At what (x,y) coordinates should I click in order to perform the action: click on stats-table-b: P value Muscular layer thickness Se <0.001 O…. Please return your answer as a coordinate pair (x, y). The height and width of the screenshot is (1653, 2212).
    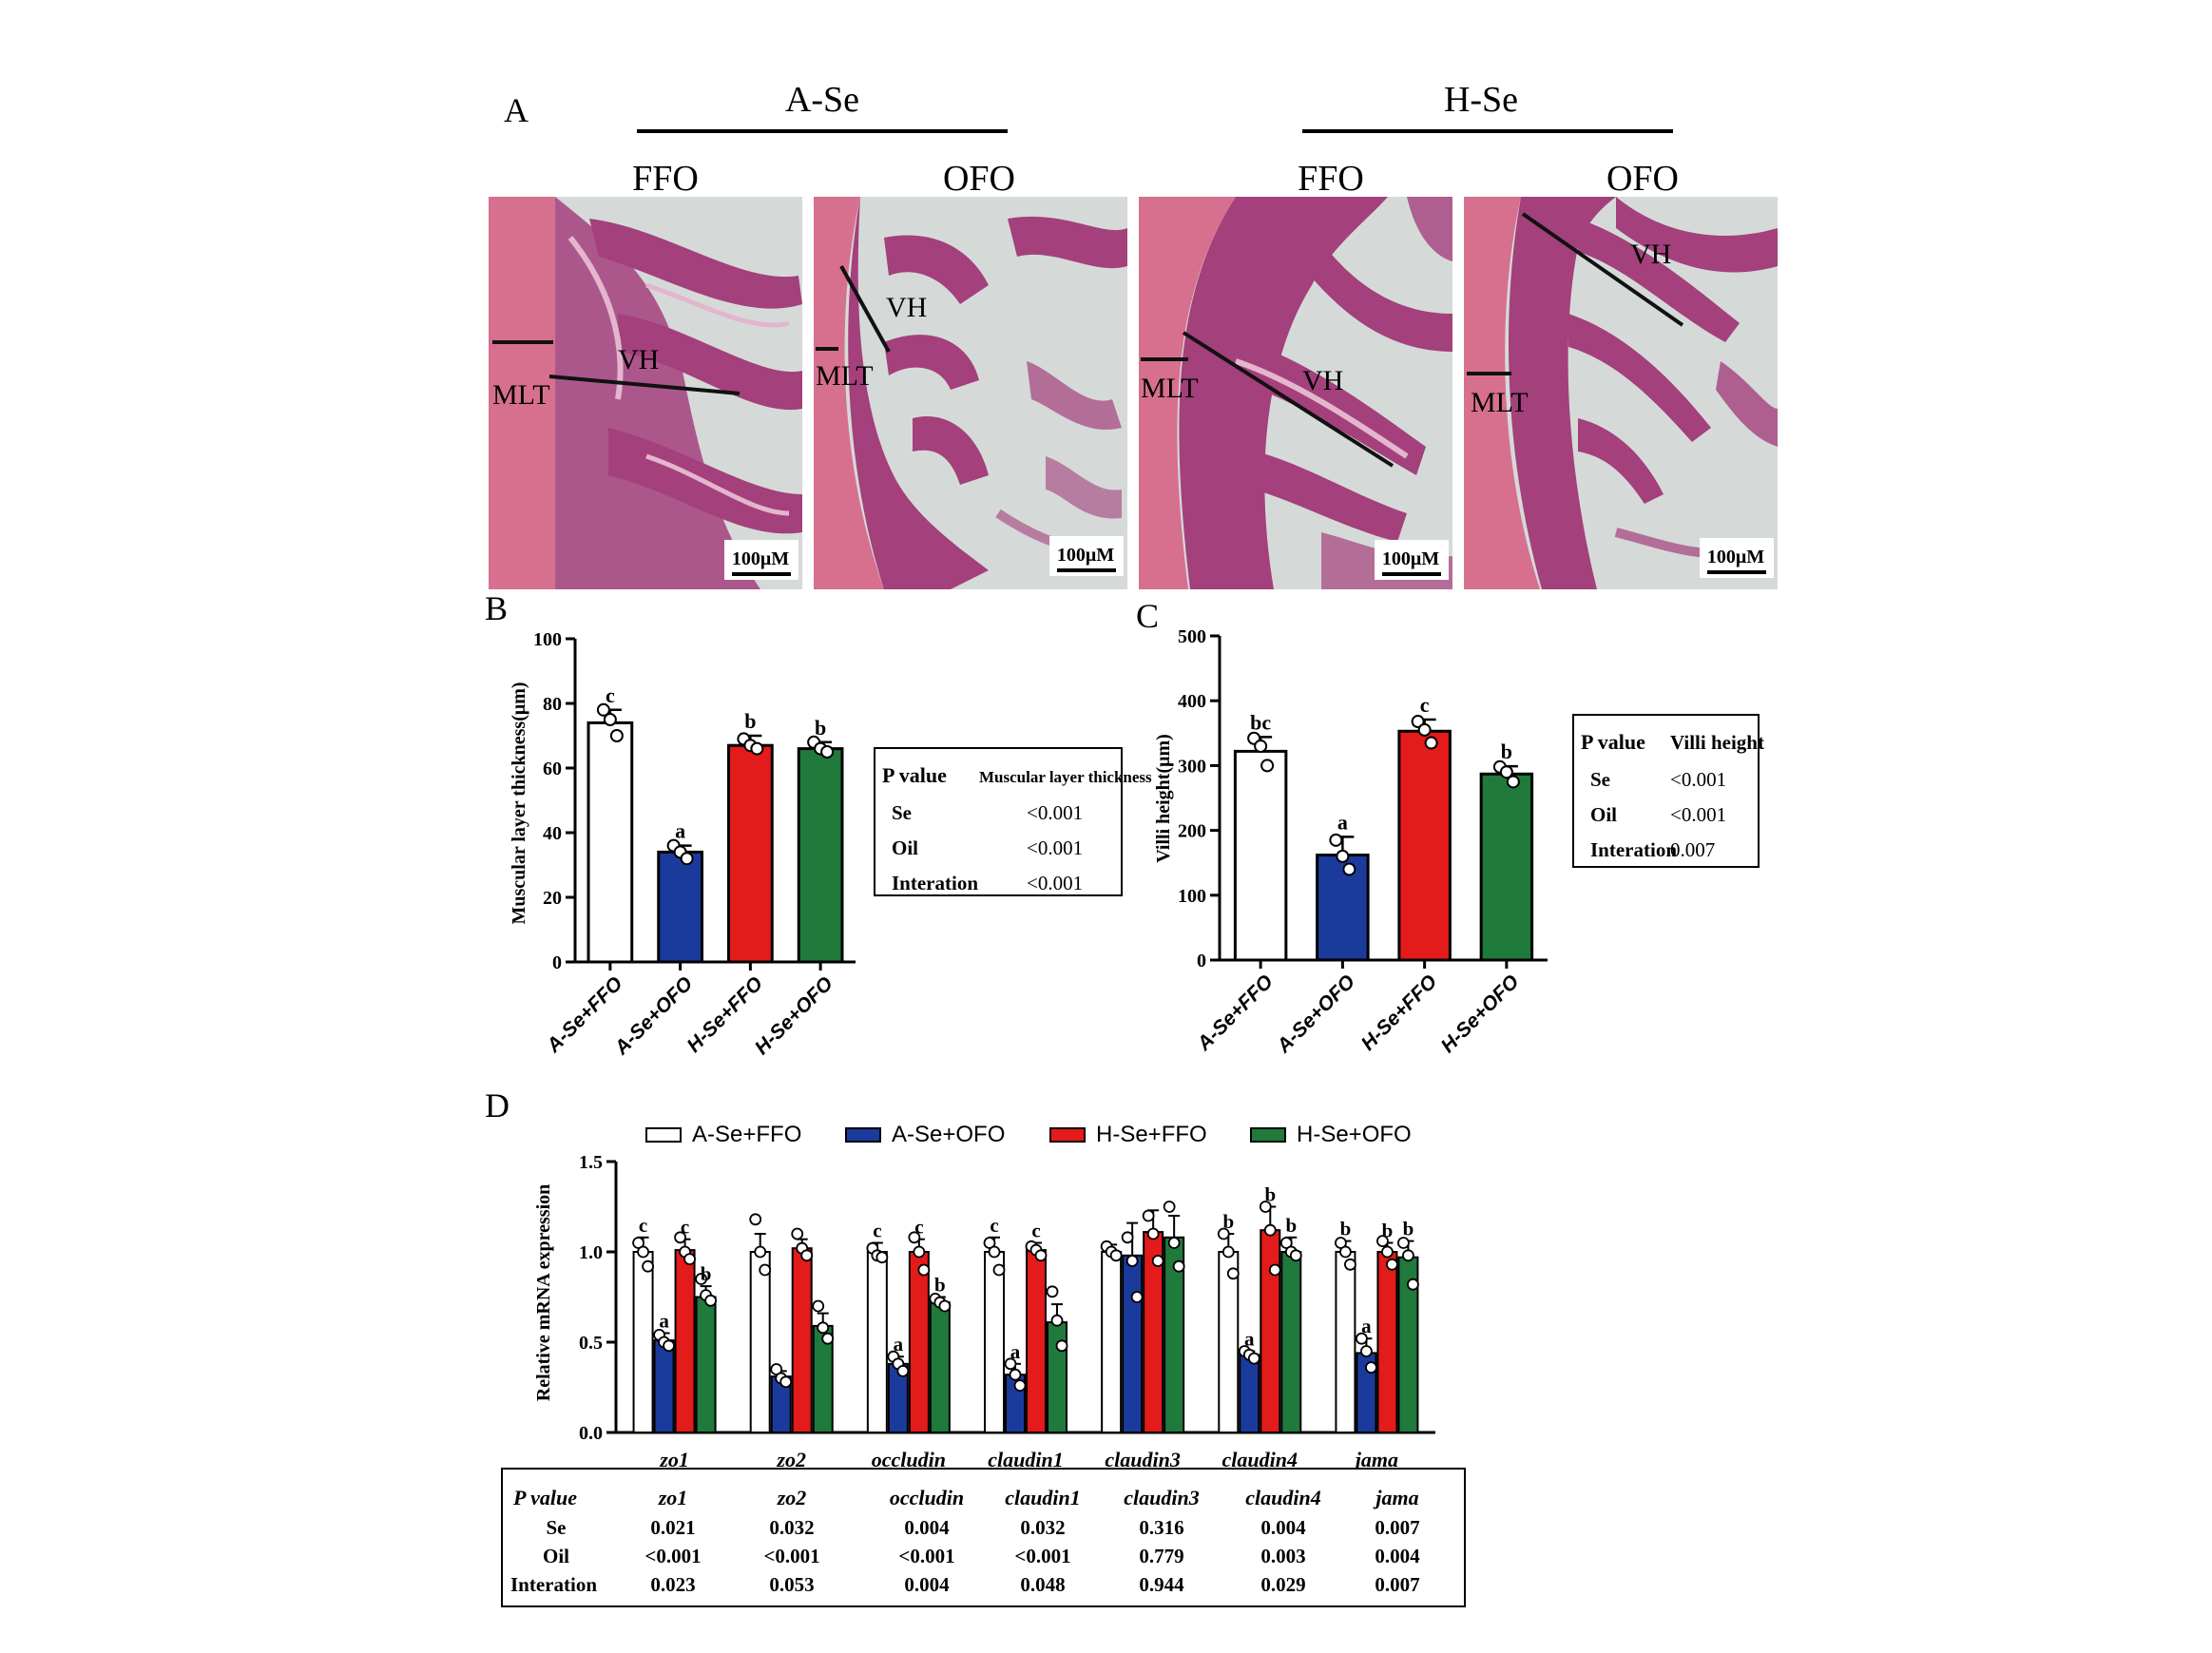
    Looking at the image, I should click on (1013, 821).